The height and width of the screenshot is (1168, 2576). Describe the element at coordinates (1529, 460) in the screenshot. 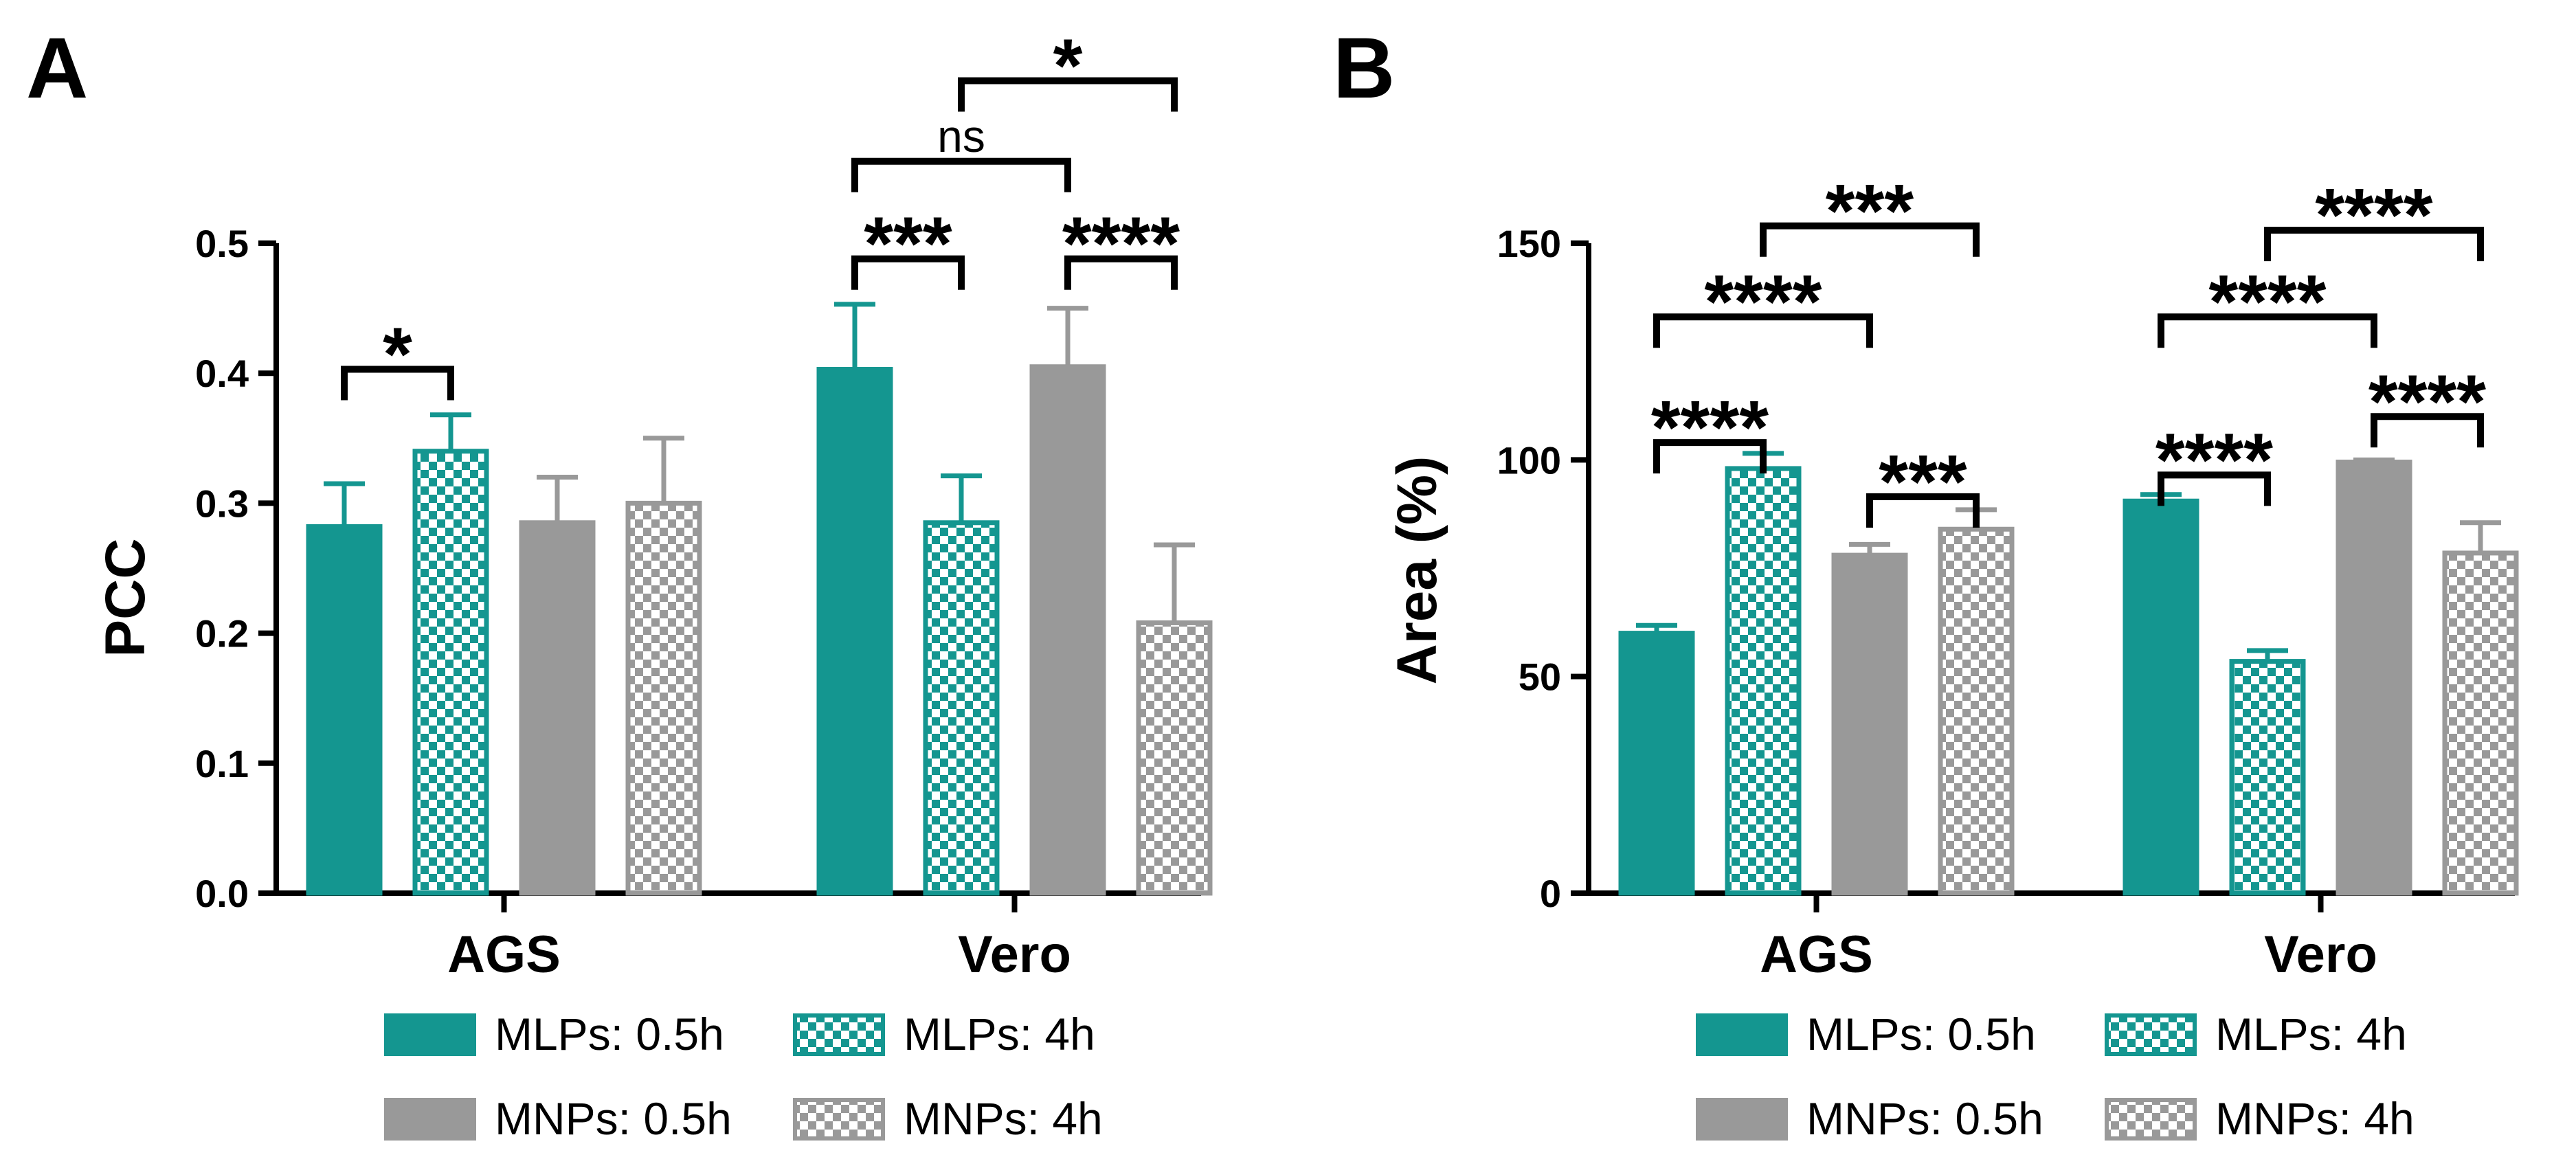

I see `y-tick-label: 100` at that location.